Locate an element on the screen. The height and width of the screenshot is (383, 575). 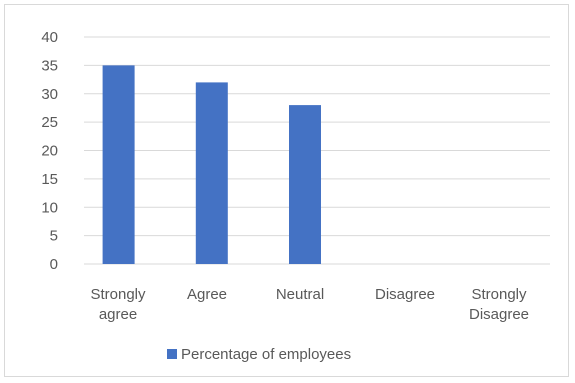
x-category-label: Strongly Disagree is located at coordinates (499, 304).